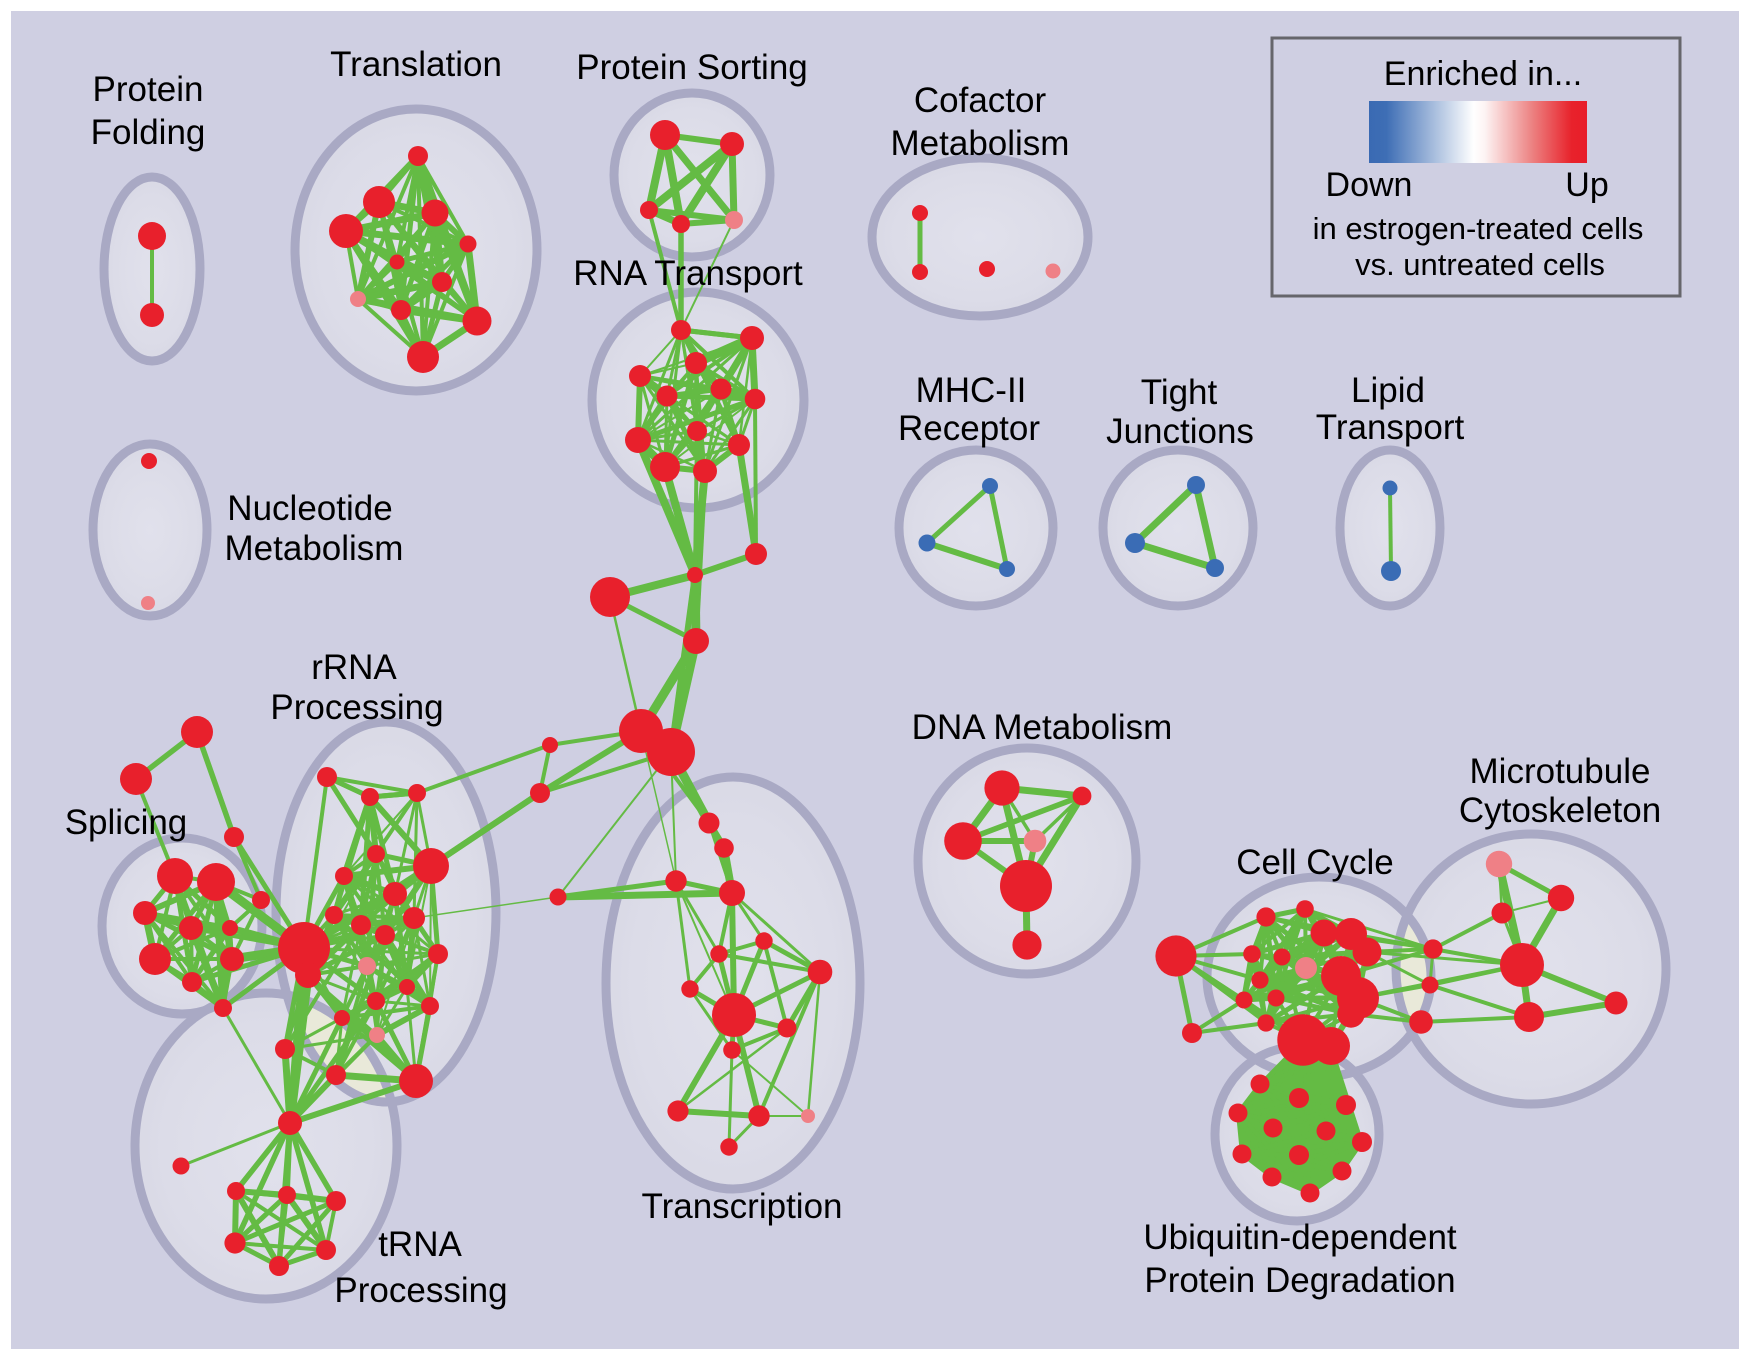  What do you see at coordinates (1560, 771) in the screenshot?
I see `svg-text: Microtubule` at bounding box center [1560, 771].